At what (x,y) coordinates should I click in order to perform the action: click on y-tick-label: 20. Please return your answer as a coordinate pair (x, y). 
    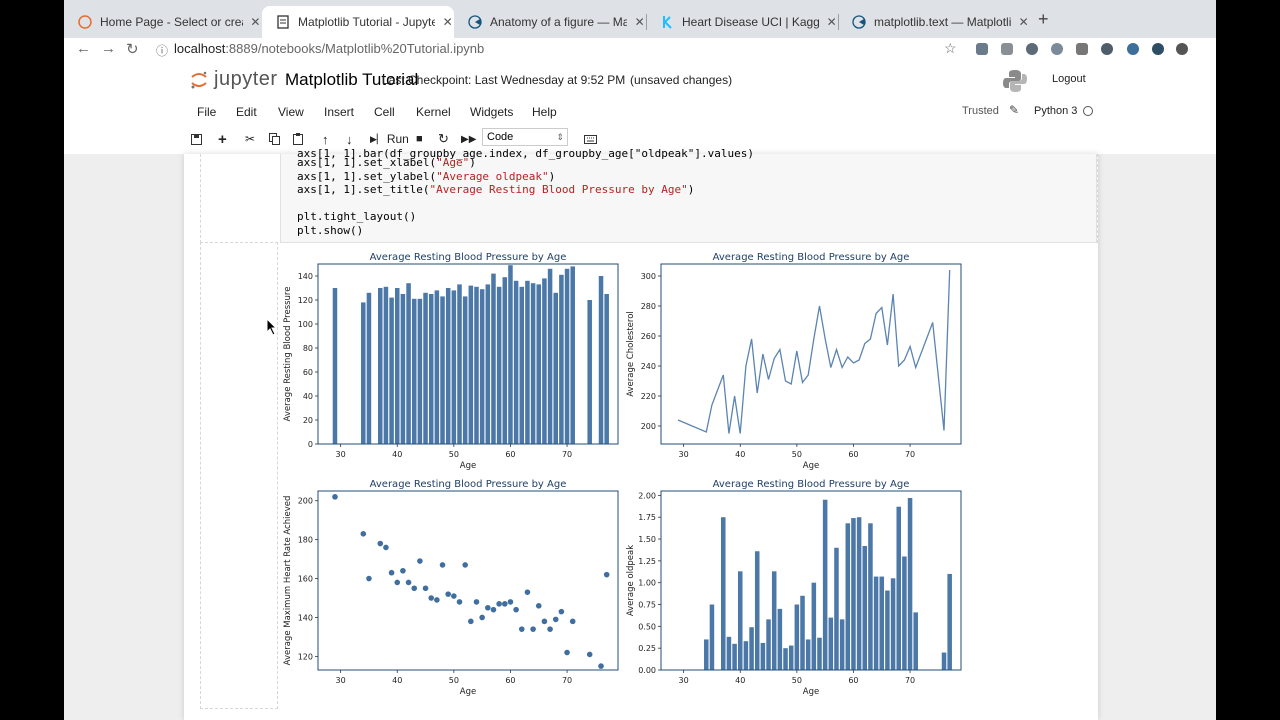
    Looking at the image, I should click on (308, 420).